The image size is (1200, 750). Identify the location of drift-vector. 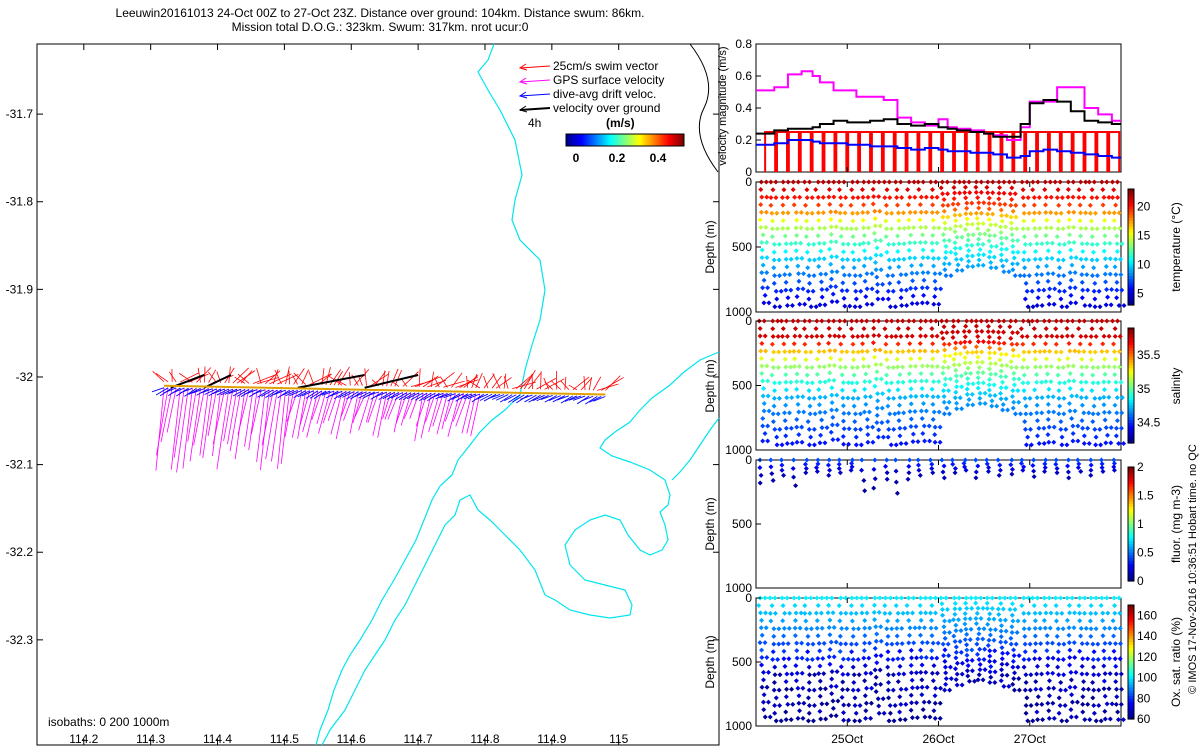
(494, 396).